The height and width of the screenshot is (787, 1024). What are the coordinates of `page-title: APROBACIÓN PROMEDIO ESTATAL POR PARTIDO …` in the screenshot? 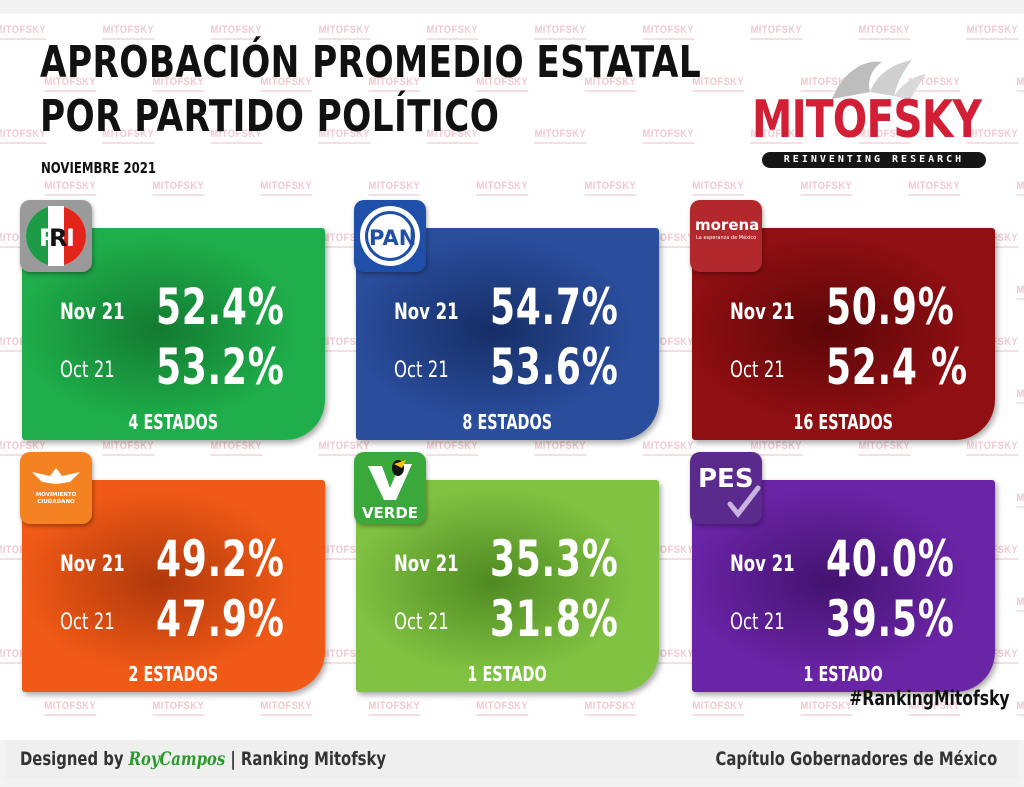 It's located at (370, 90).